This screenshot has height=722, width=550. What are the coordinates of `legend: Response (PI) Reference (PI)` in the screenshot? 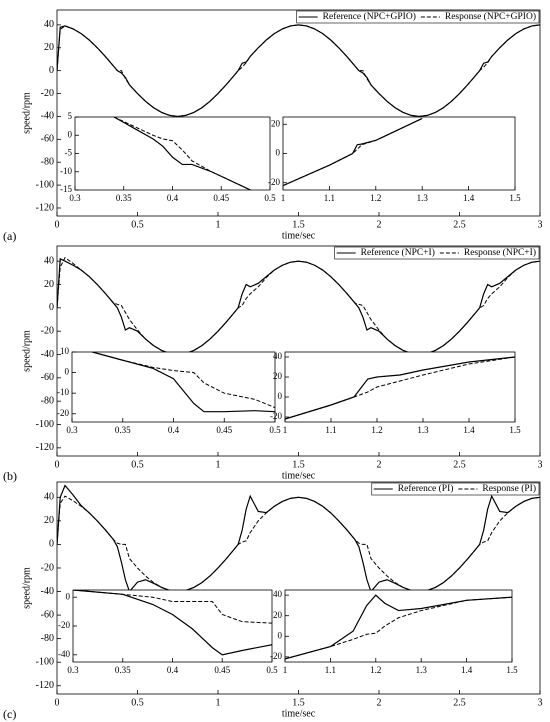 It's located at (455, 489).